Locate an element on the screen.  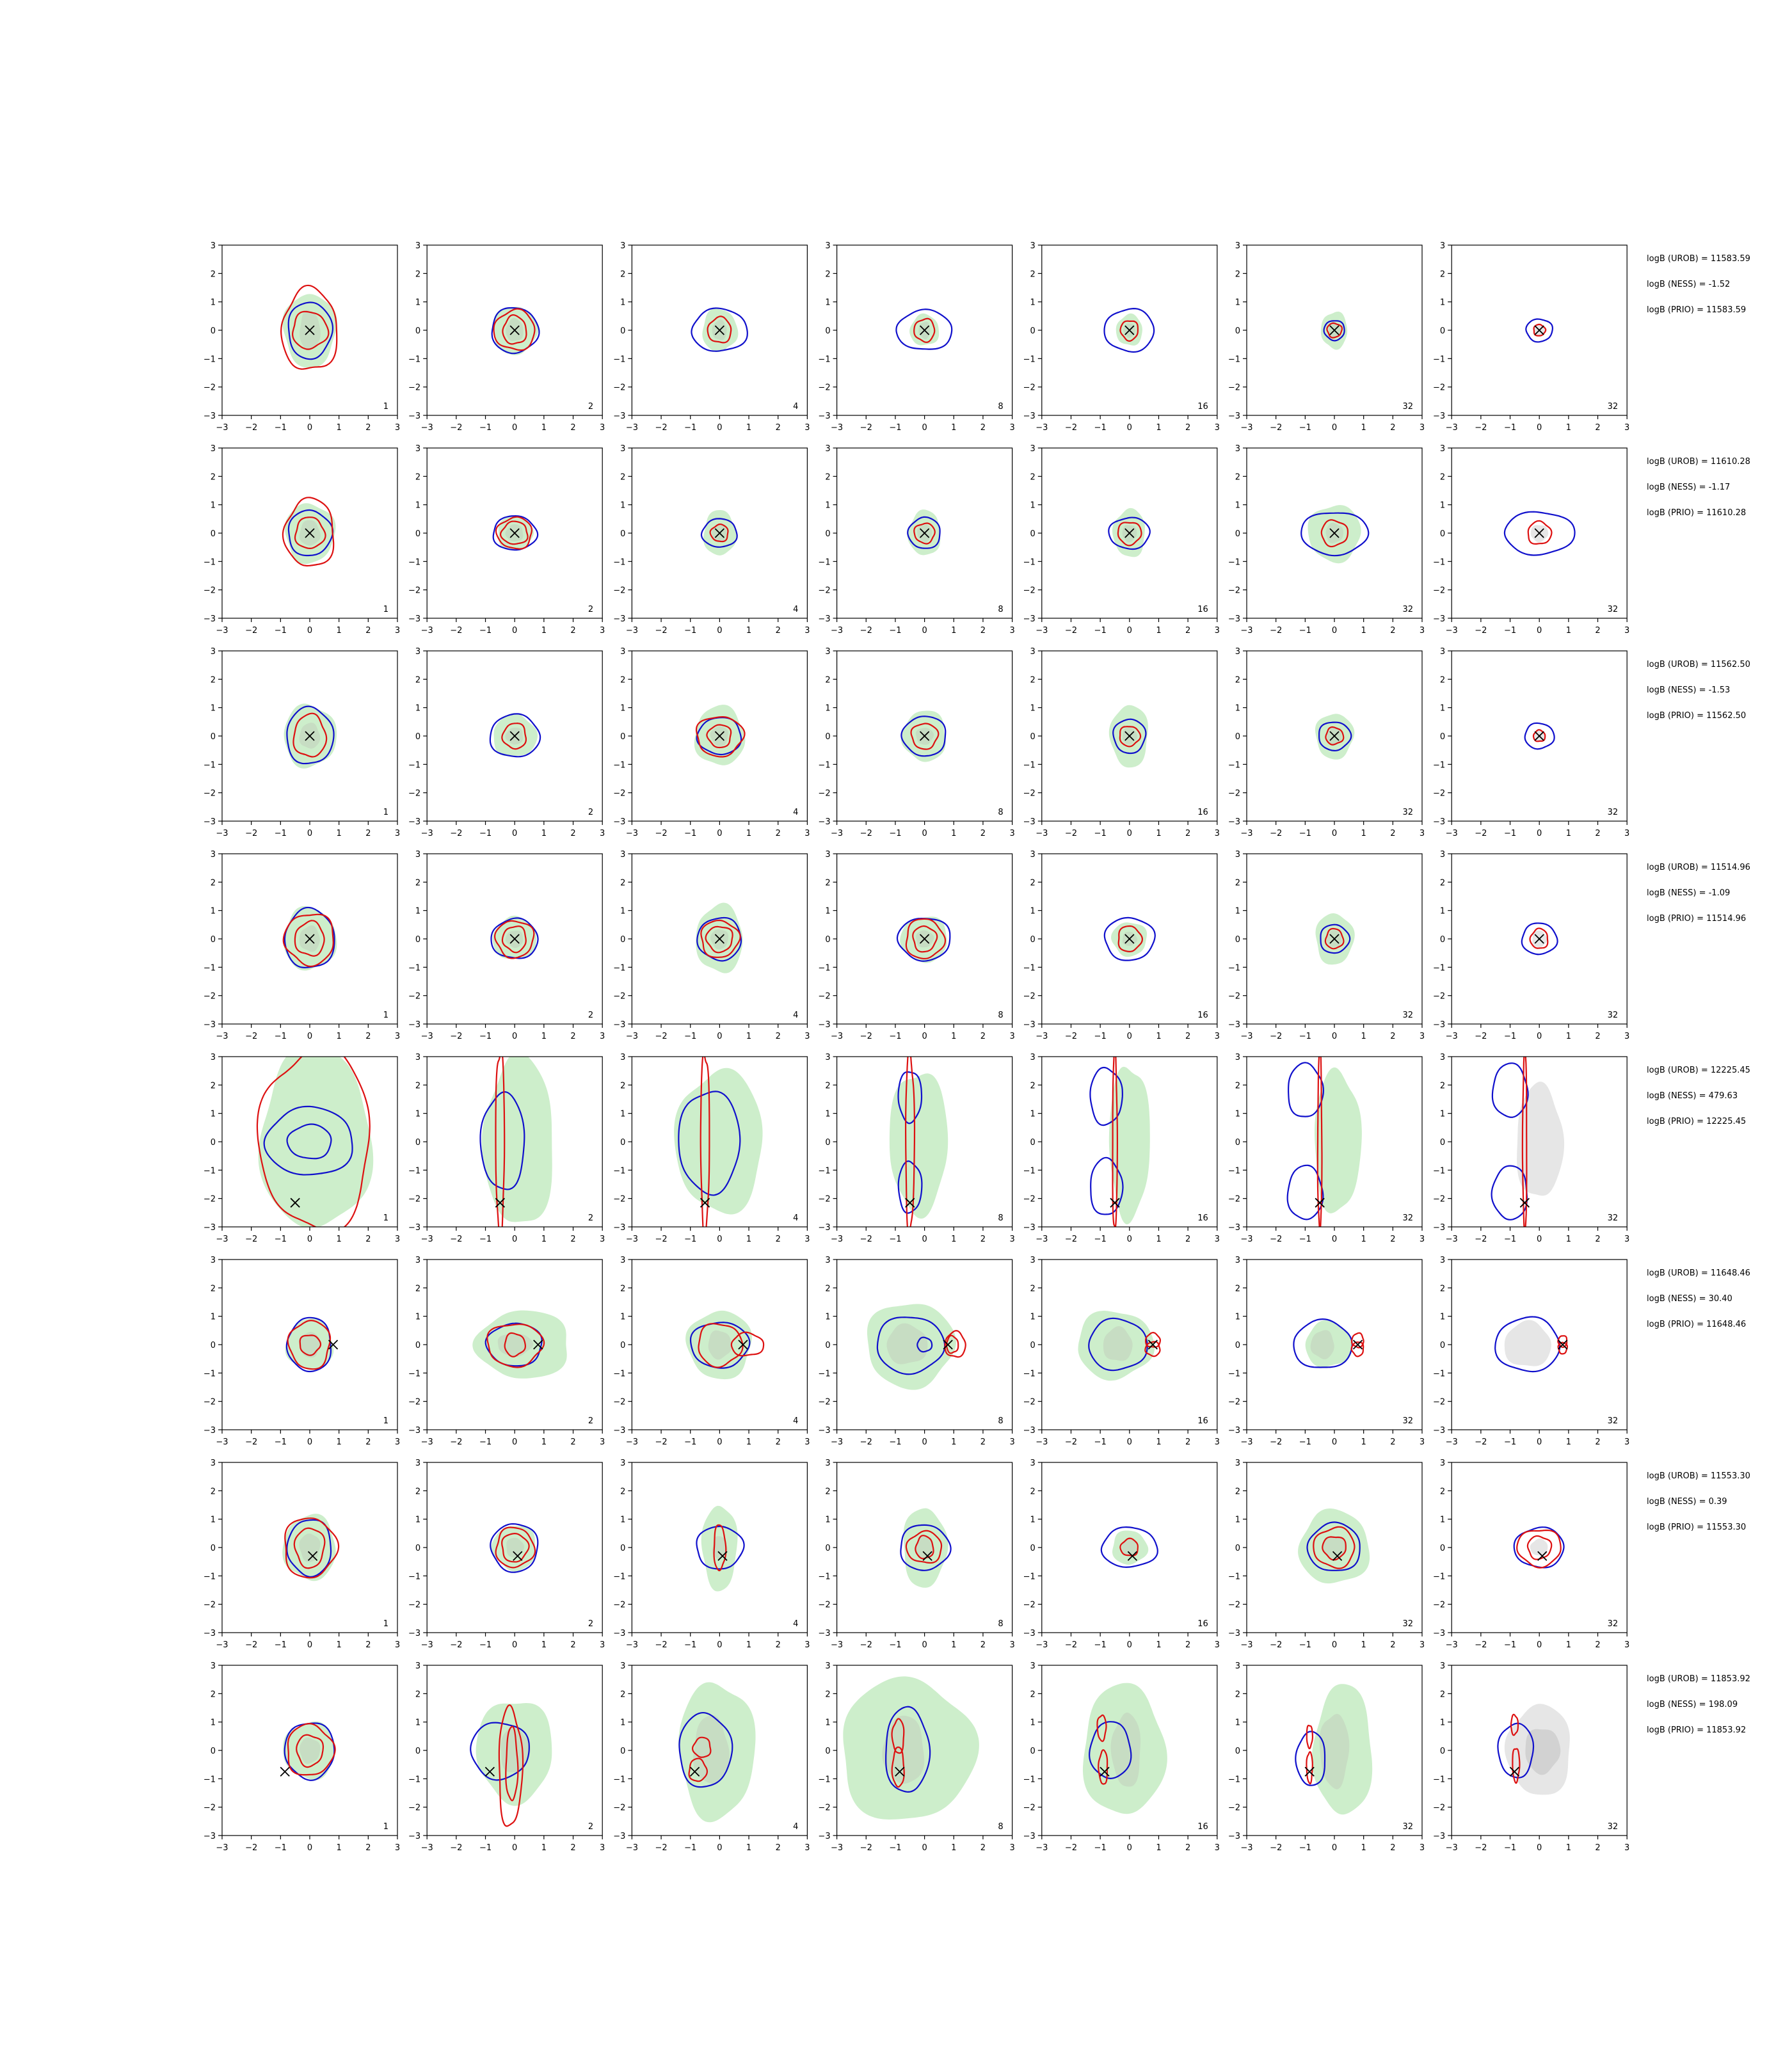
logb-annotation: logB (PRIO) = 11853.92 is located at coordinates (1696, 1730).